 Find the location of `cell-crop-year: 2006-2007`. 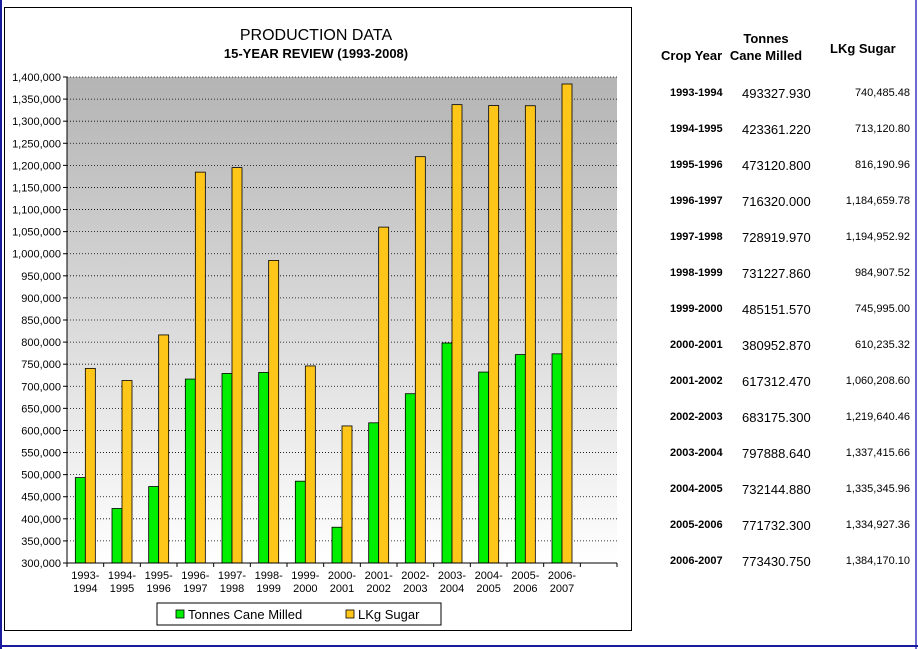

cell-crop-year: 2006-2007 is located at coordinates (696, 561).